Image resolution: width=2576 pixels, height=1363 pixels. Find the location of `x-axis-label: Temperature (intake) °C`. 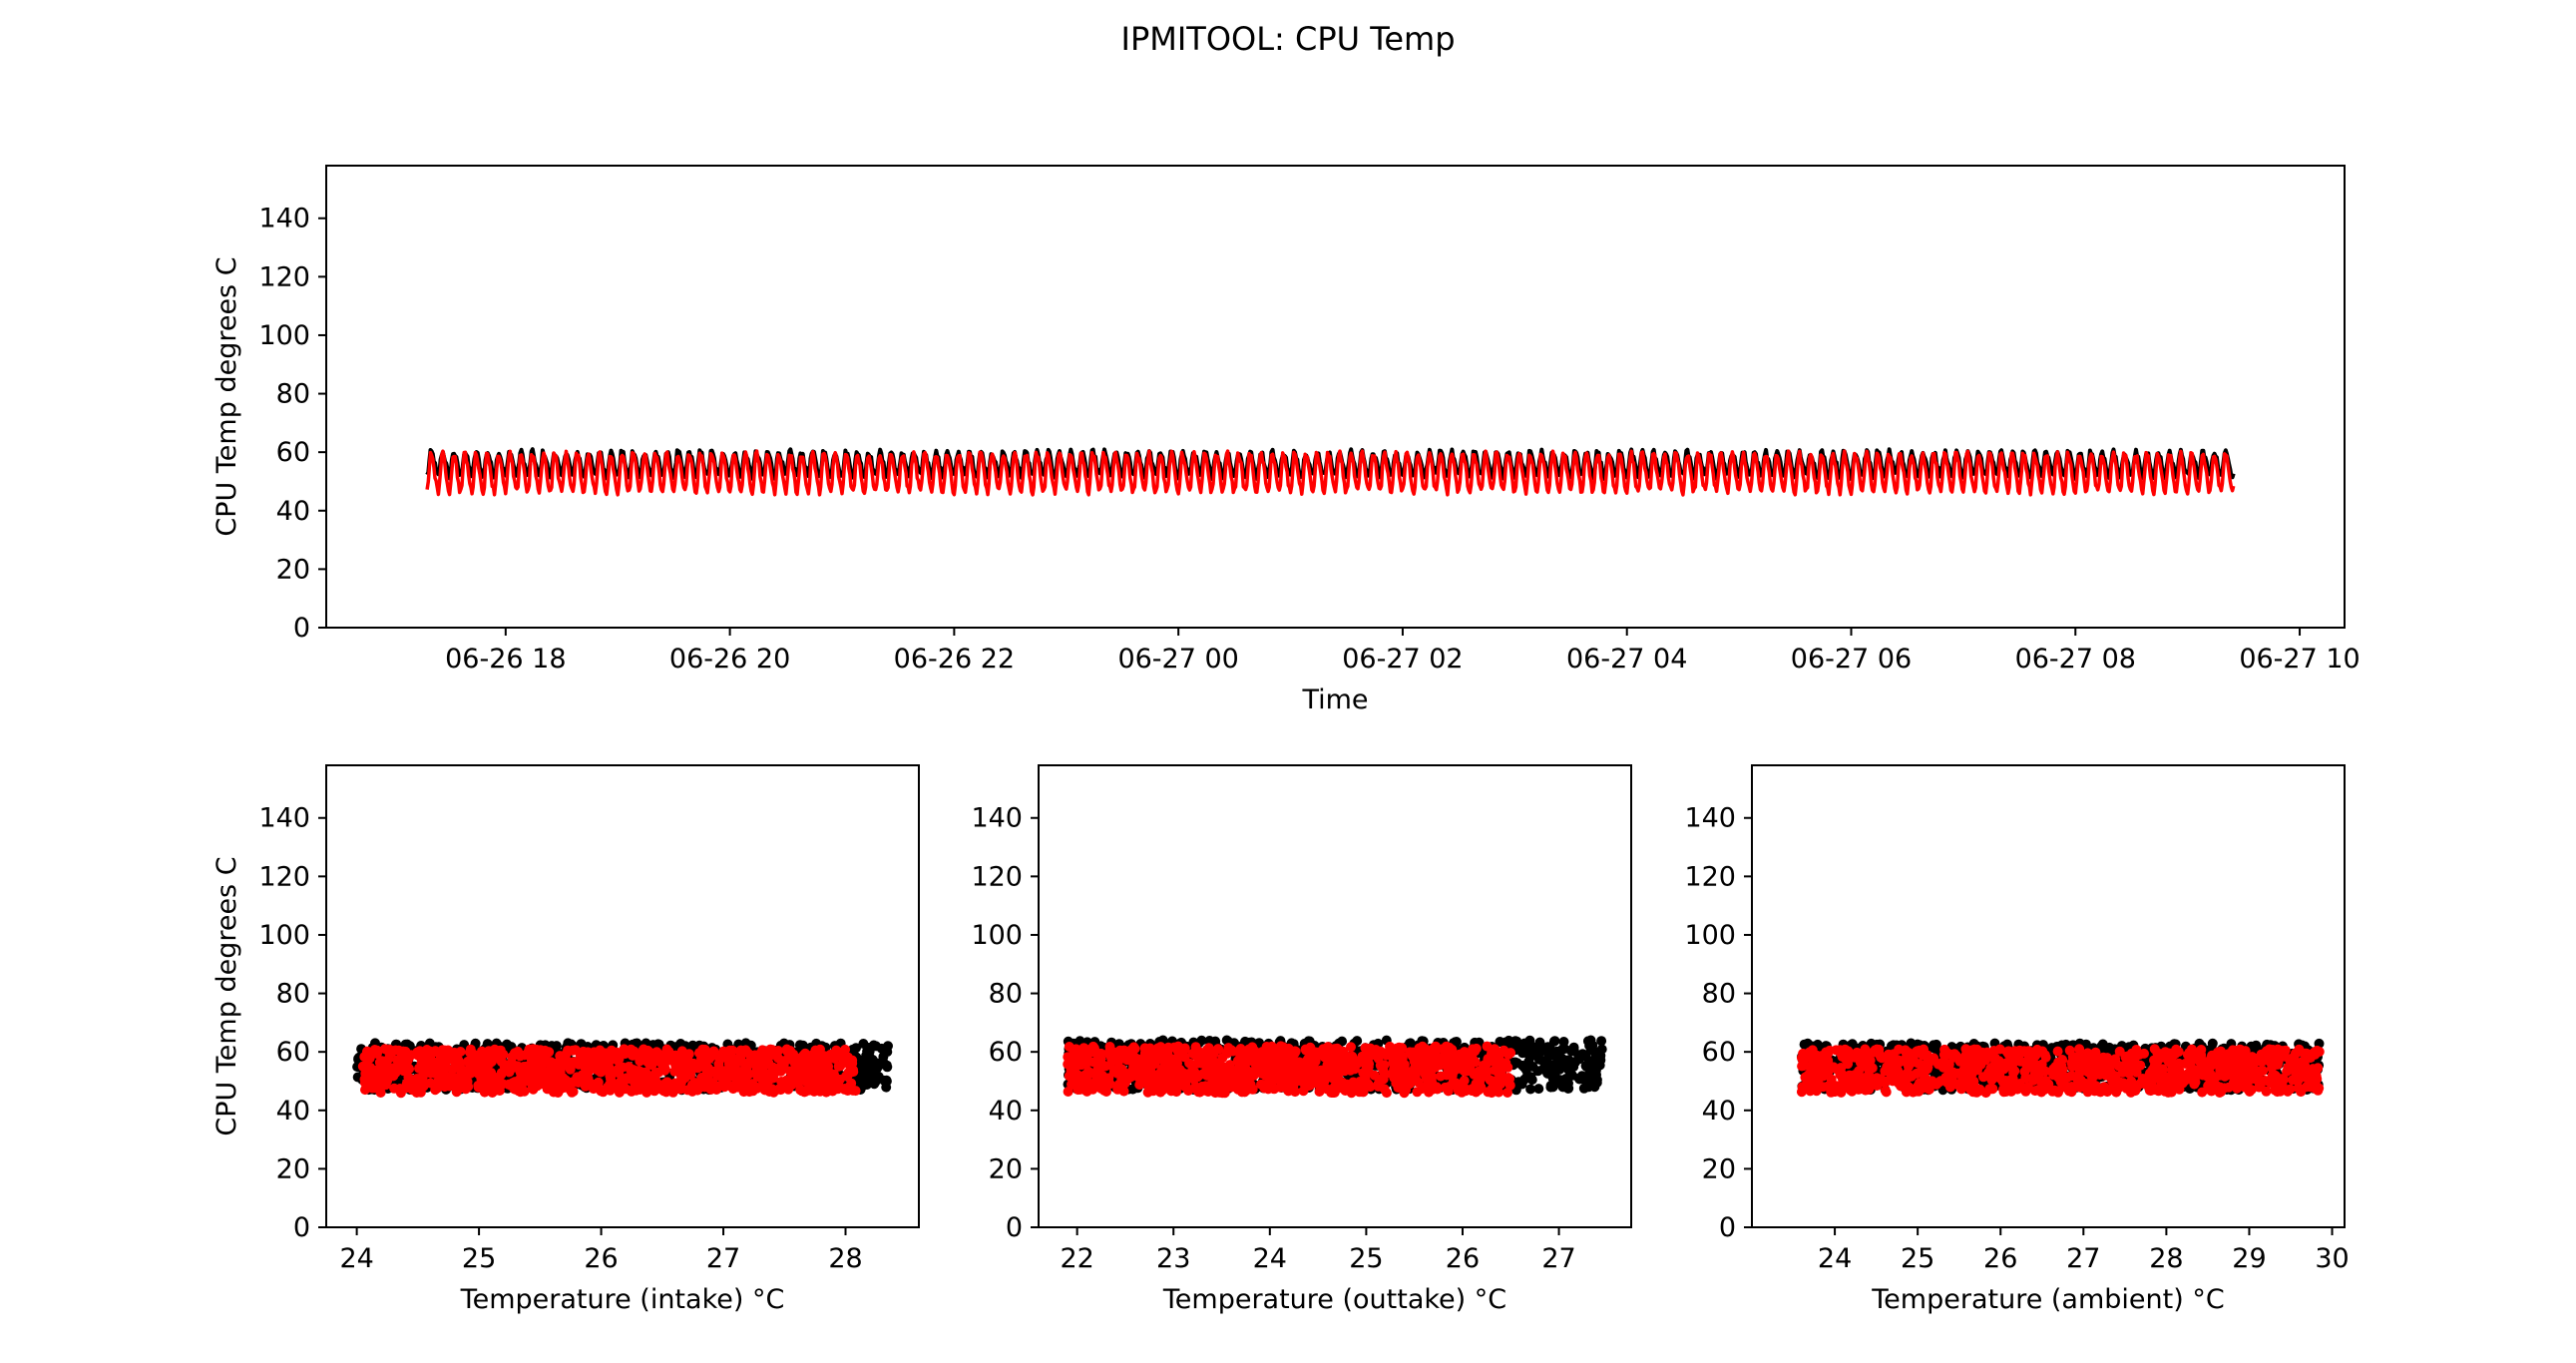

x-axis-label: Temperature (intake) °C is located at coordinates (622, 1299).